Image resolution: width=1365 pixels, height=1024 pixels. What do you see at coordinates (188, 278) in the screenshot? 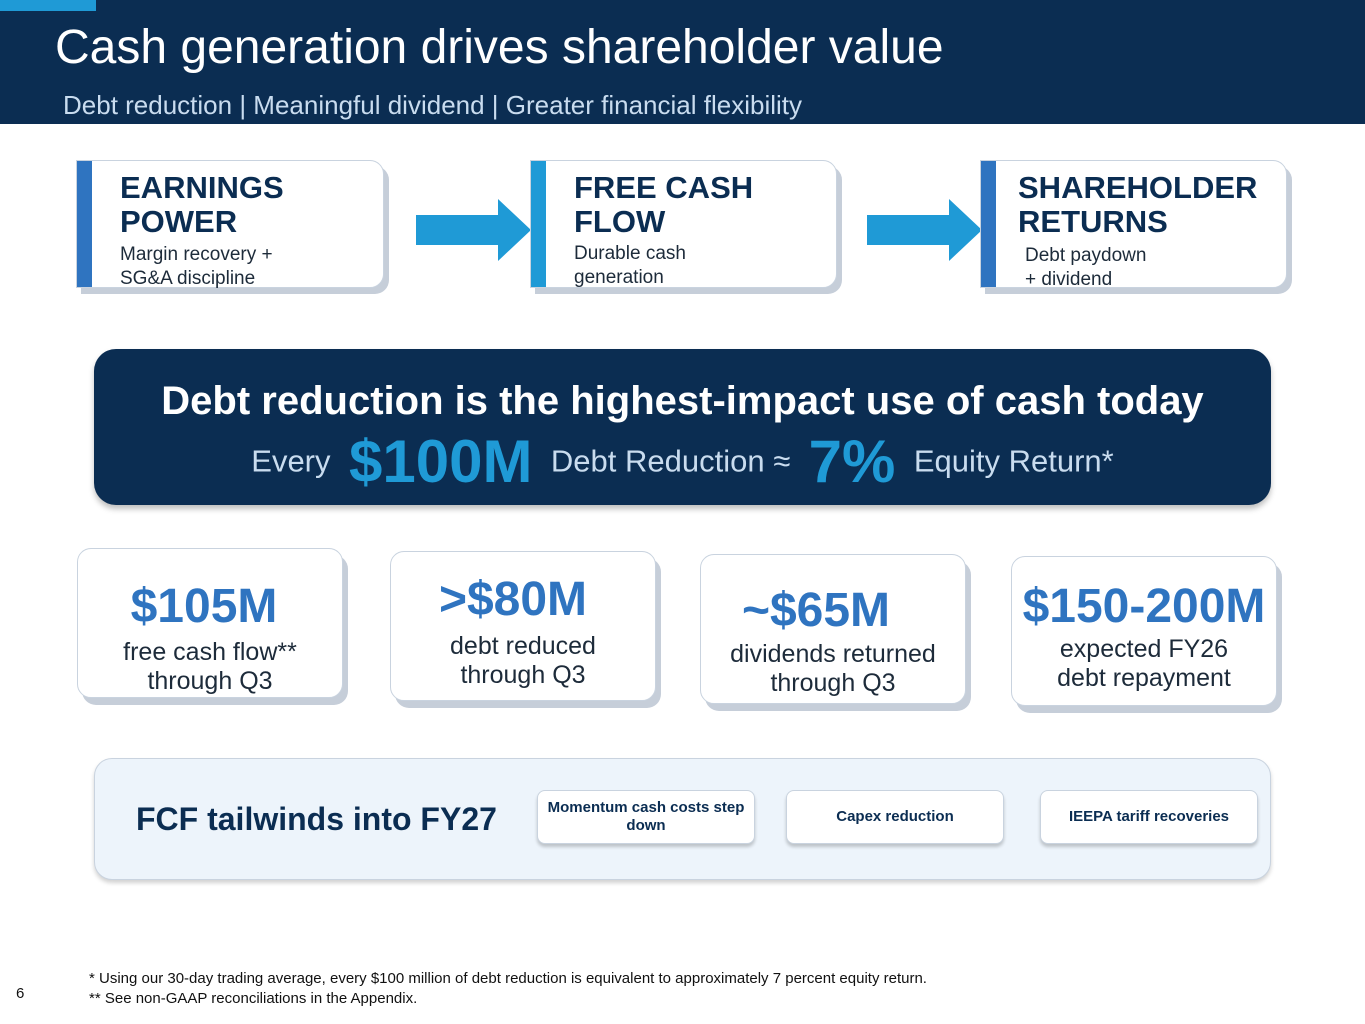
I see `flow-description-line: SG&A discipline` at bounding box center [188, 278].